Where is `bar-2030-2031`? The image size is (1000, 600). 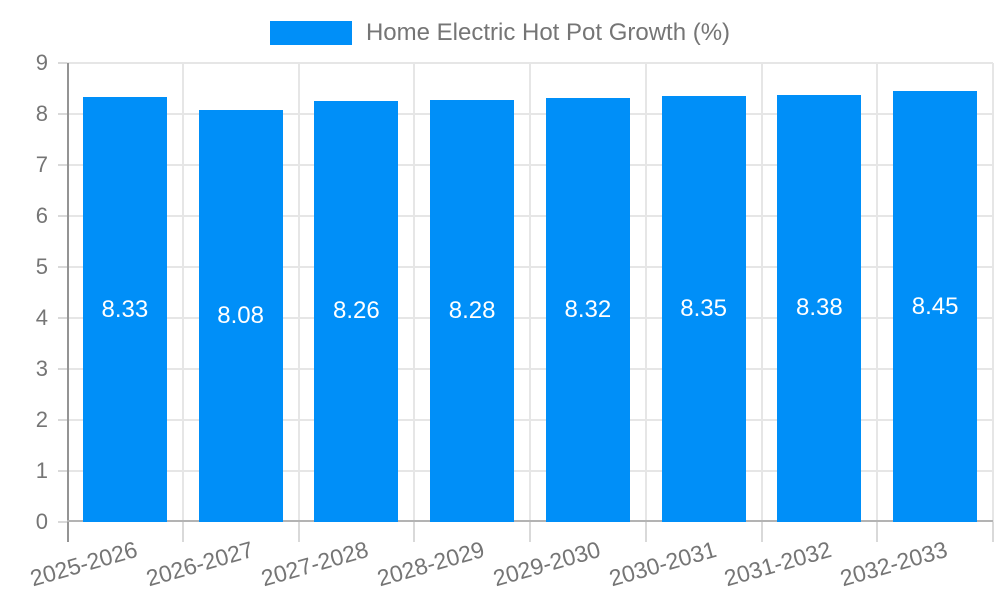
bar-2030-2031 is located at coordinates (703, 309).